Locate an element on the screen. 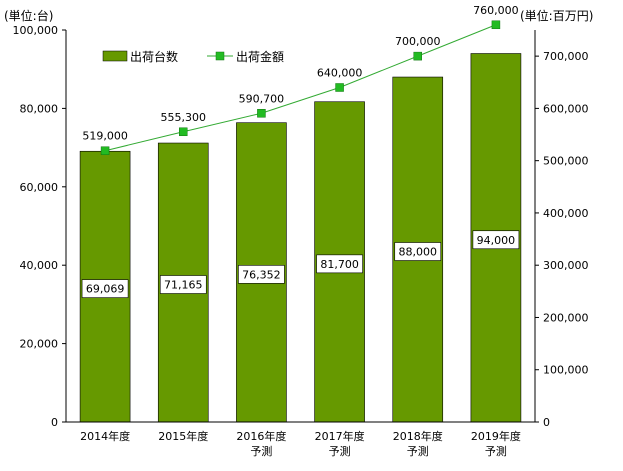 The height and width of the screenshot is (471, 623). left-tick-label: 0 is located at coordinates (54, 422).